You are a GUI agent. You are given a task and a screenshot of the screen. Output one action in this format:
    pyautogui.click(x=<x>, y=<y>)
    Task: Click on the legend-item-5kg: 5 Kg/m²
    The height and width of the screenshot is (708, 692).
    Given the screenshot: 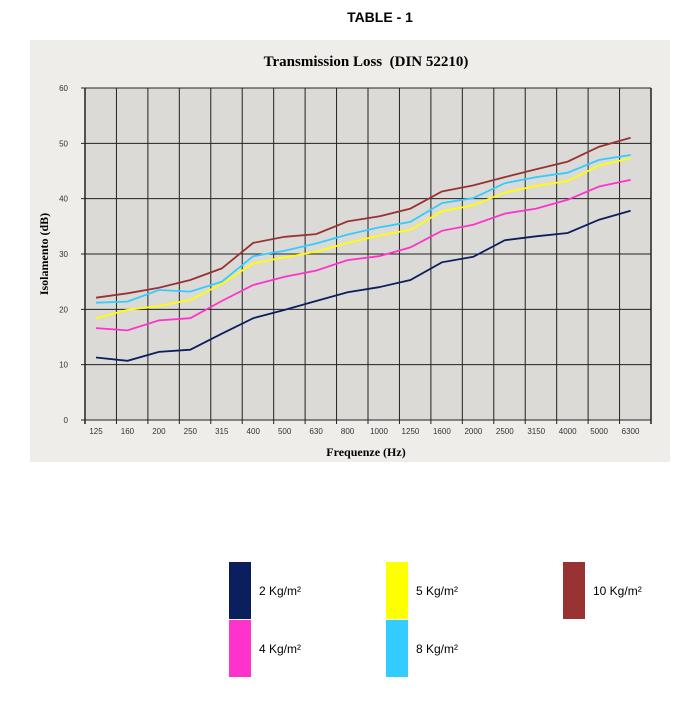 What is the action you would take?
    pyautogui.click(x=422, y=590)
    